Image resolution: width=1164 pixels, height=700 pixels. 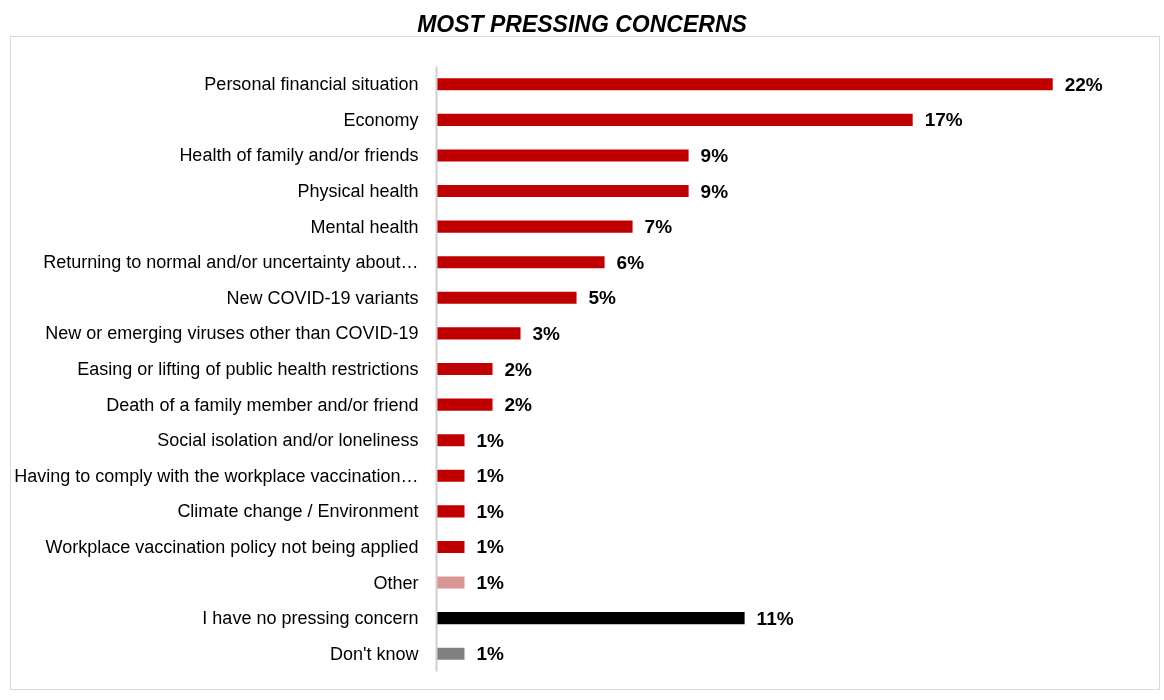 I want to click on y-tick-label: Physical health, so click(x=358, y=191).